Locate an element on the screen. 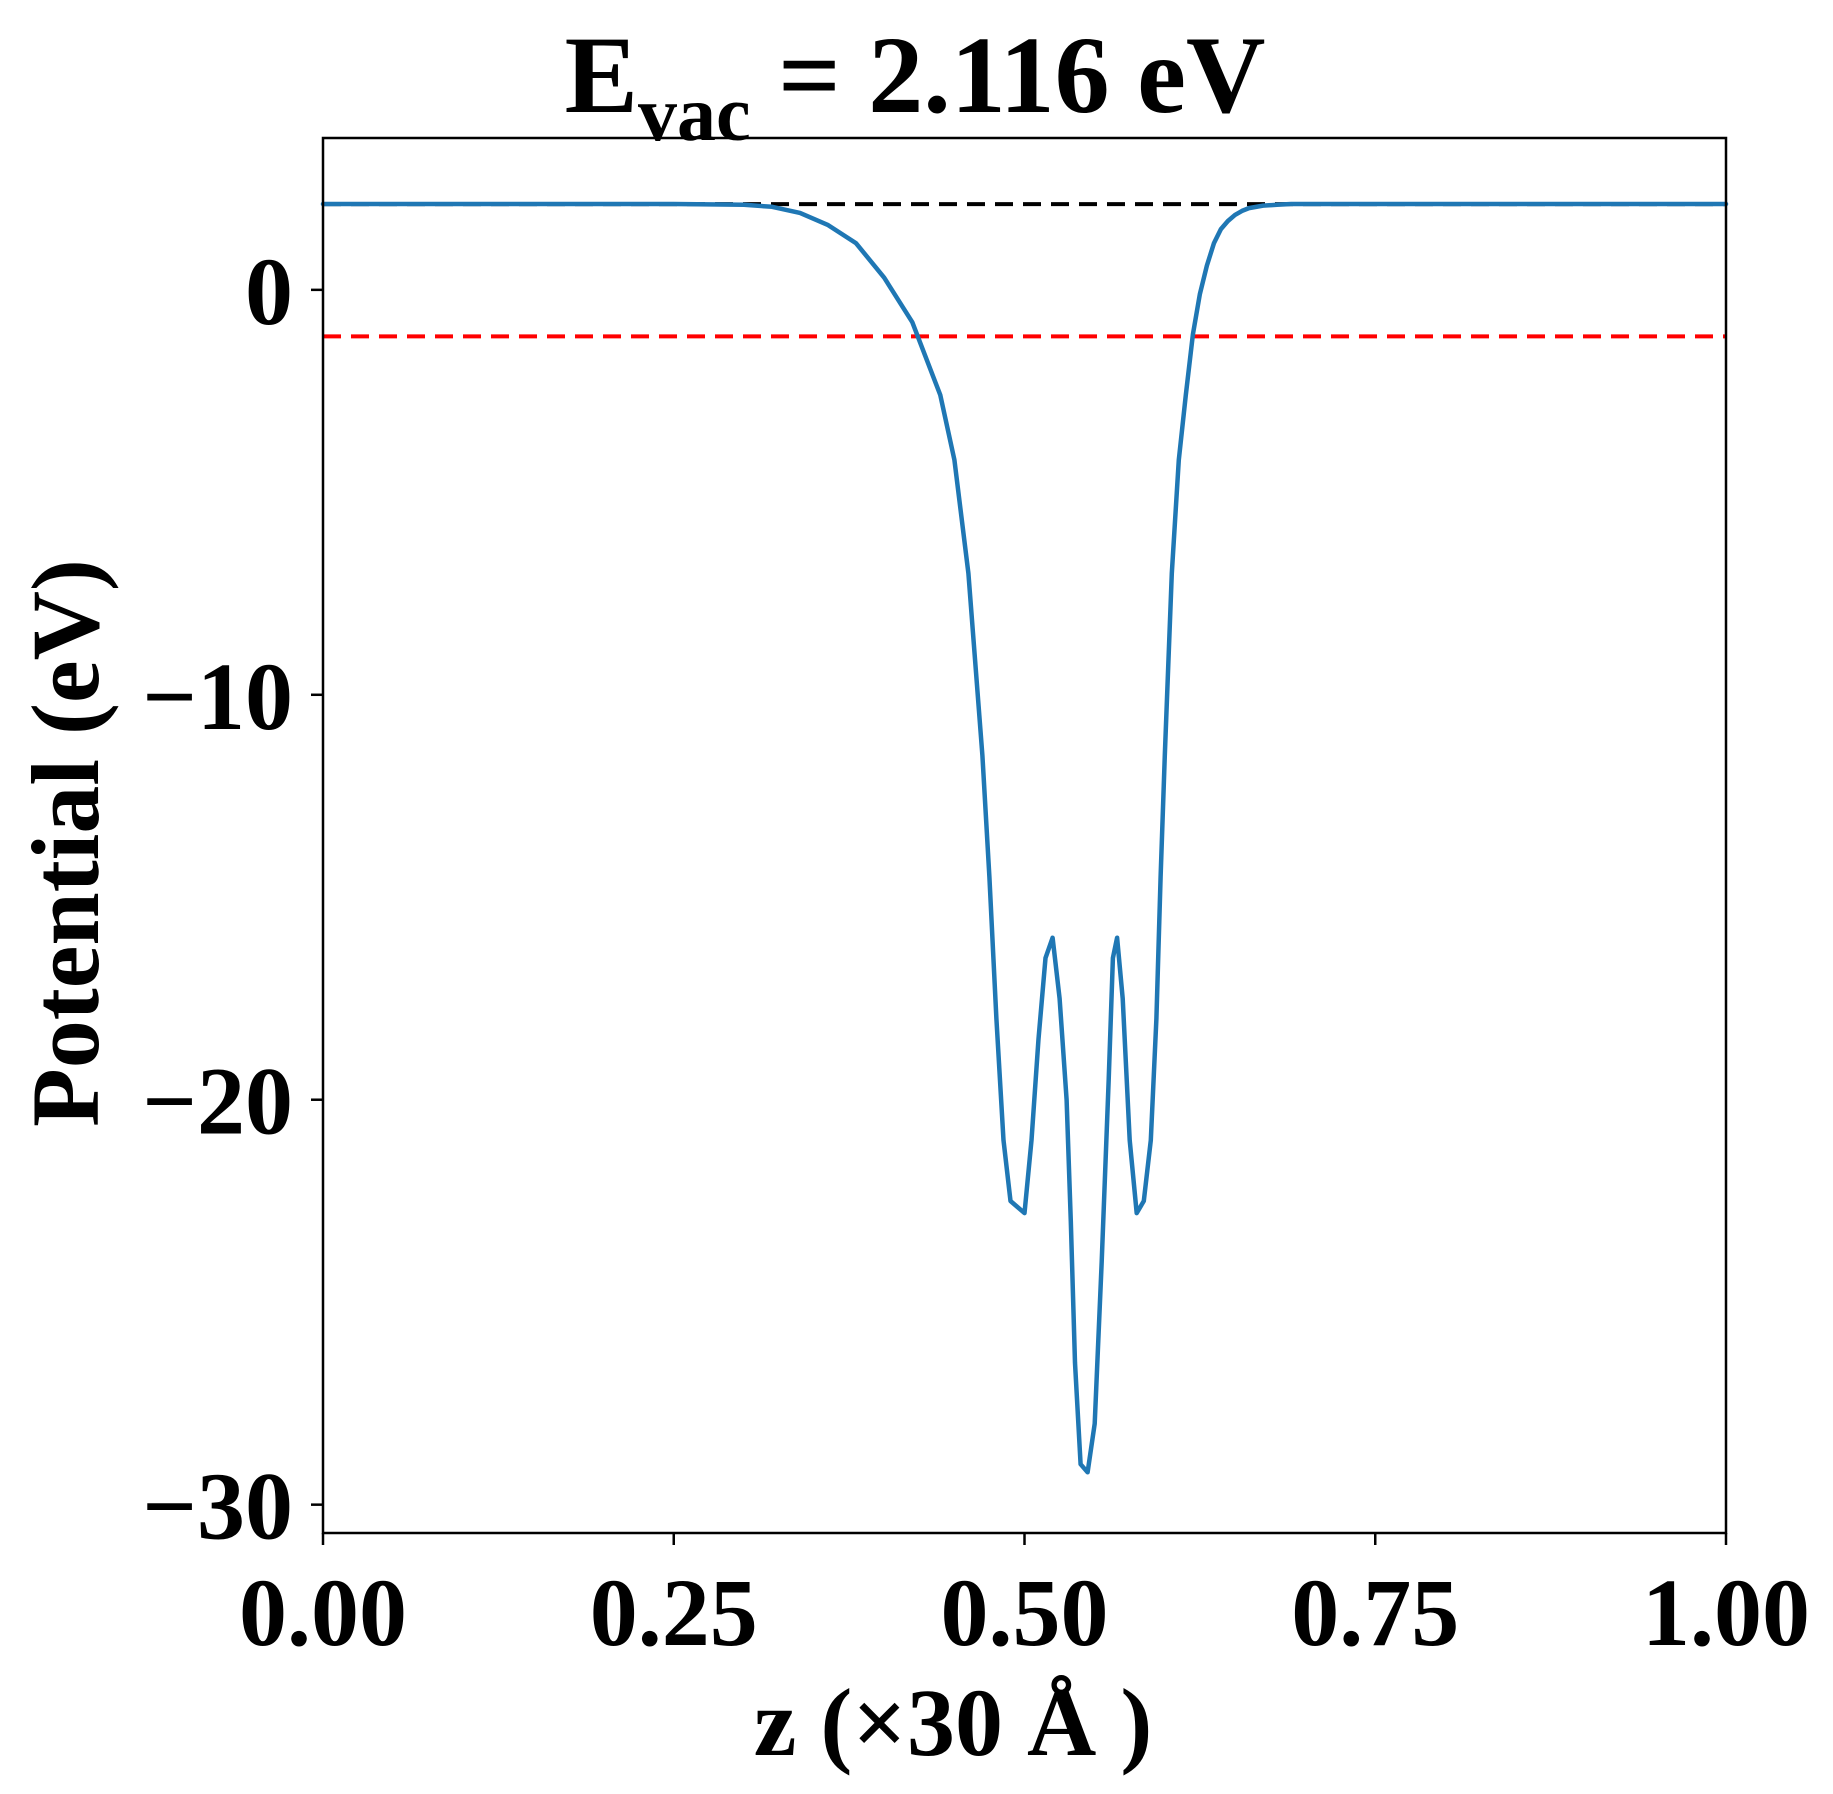 The height and width of the screenshot is (1794, 1833). y-tick-label: 0 is located at coordinates (269, 291).